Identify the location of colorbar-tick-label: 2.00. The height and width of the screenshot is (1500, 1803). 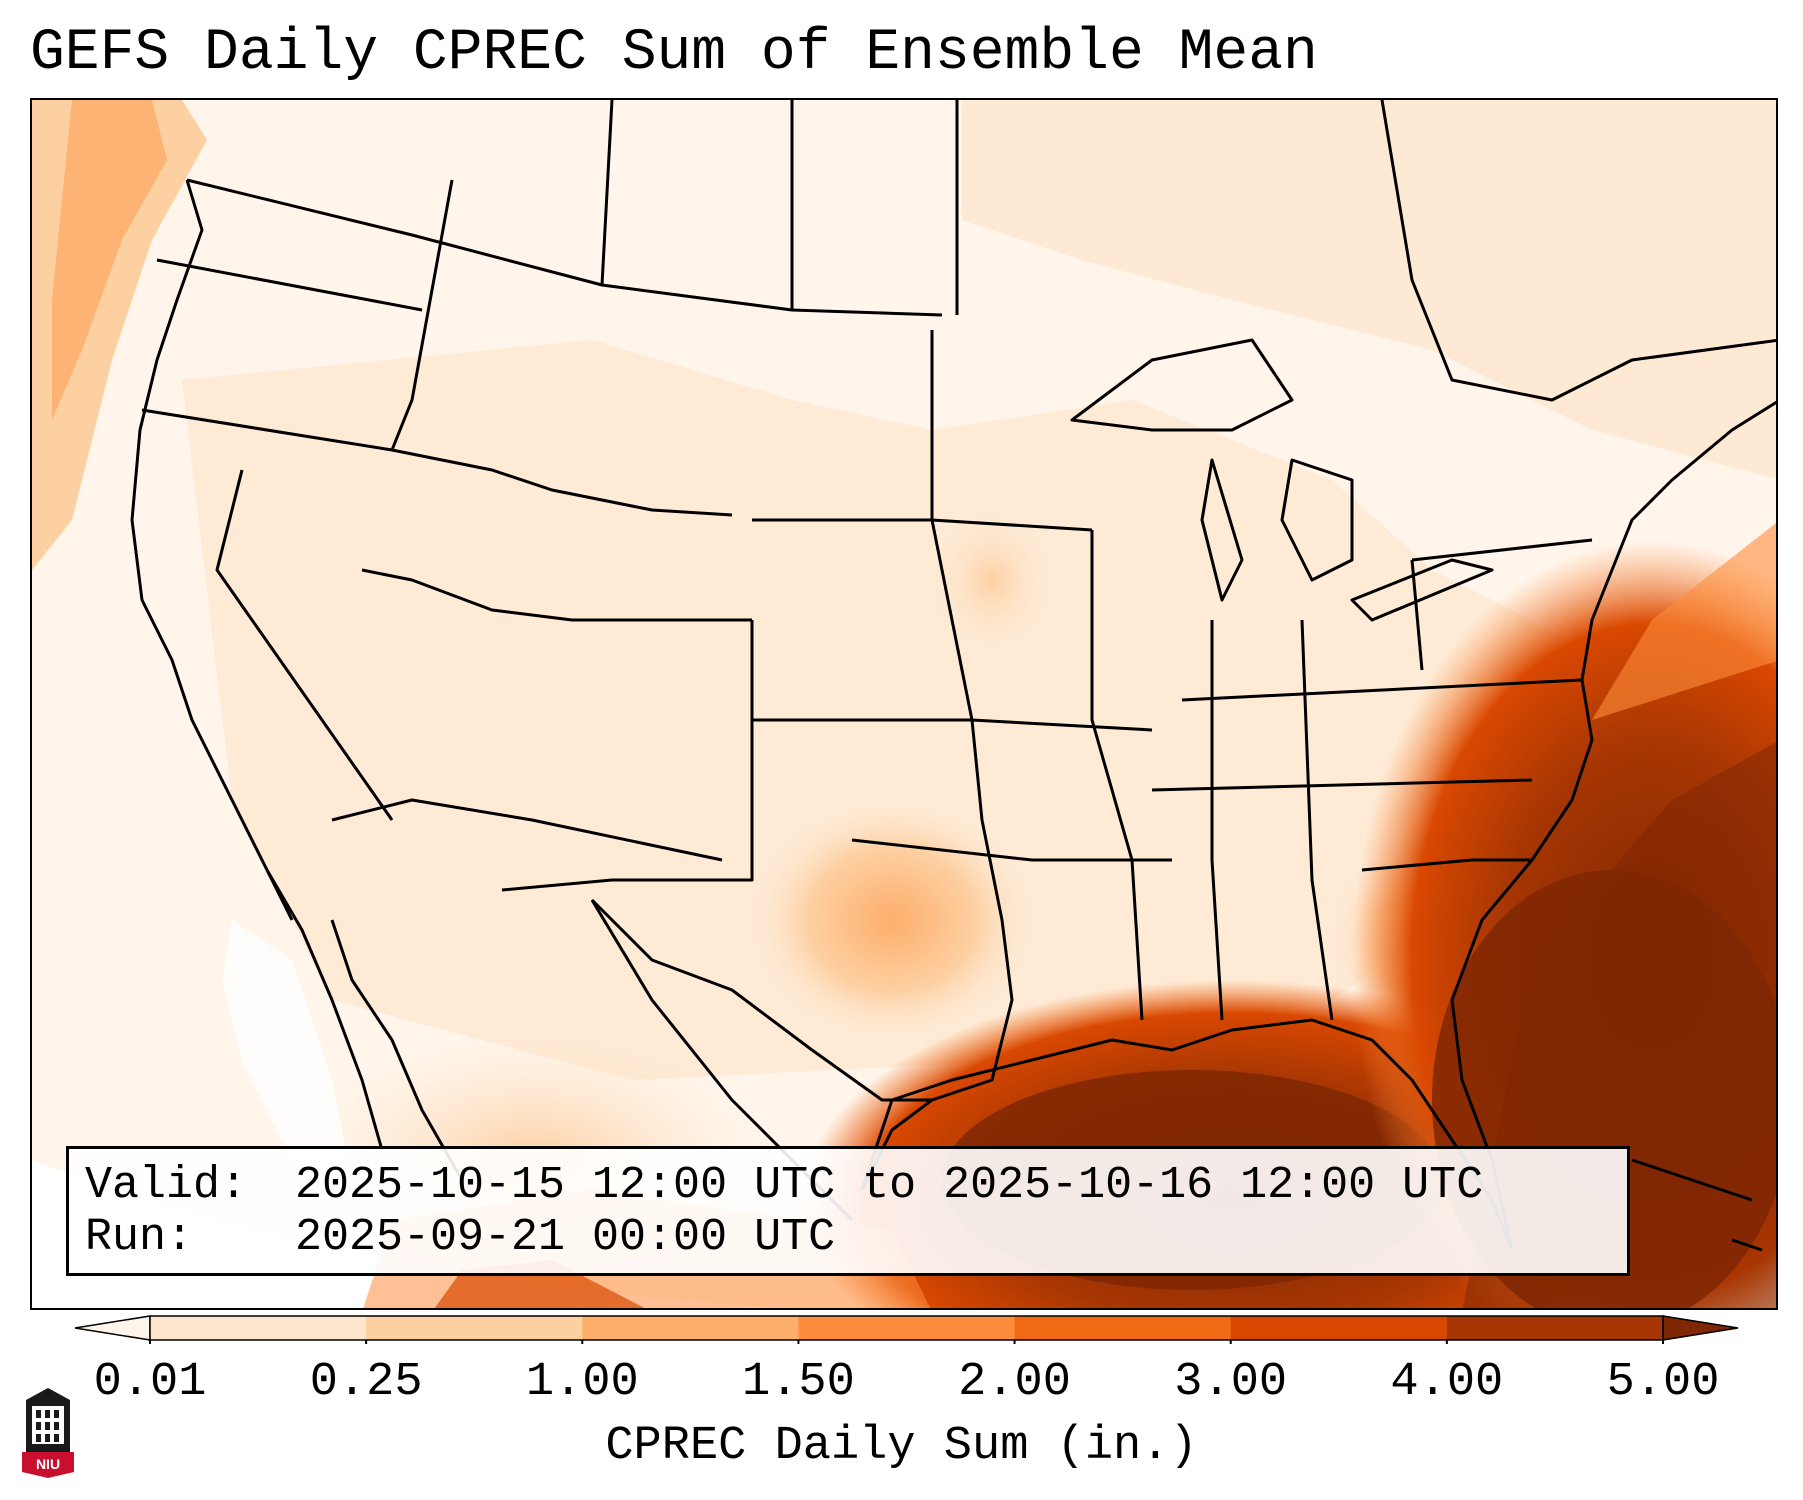
(1014, 1382).